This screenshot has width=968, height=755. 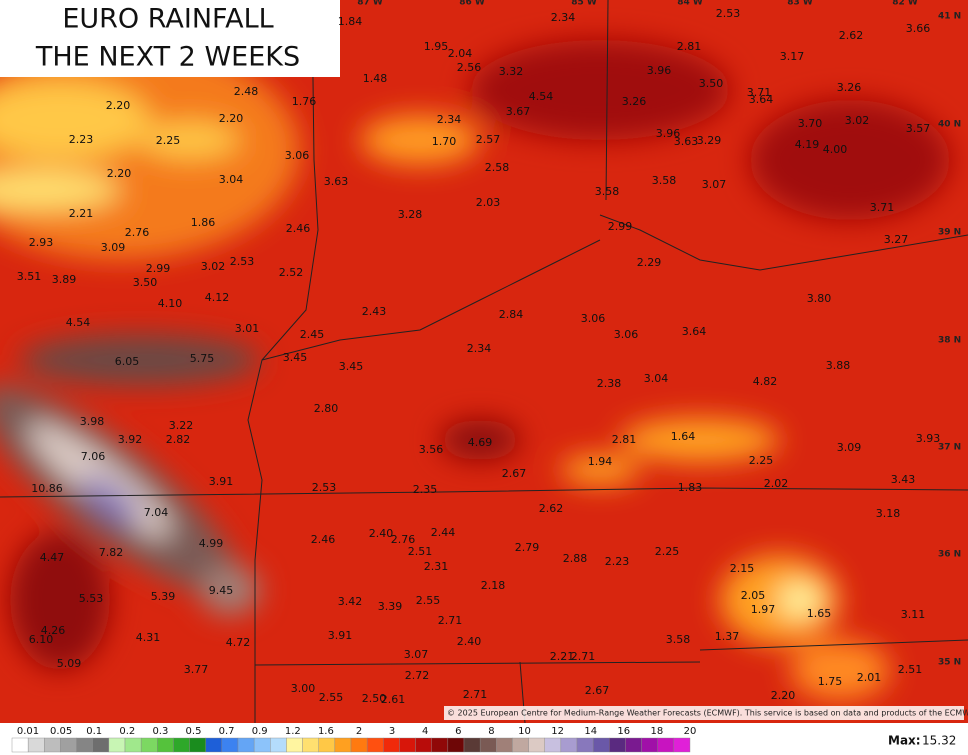 I want to click on rainfall-value: 3.39, so click(x=390, y=606).